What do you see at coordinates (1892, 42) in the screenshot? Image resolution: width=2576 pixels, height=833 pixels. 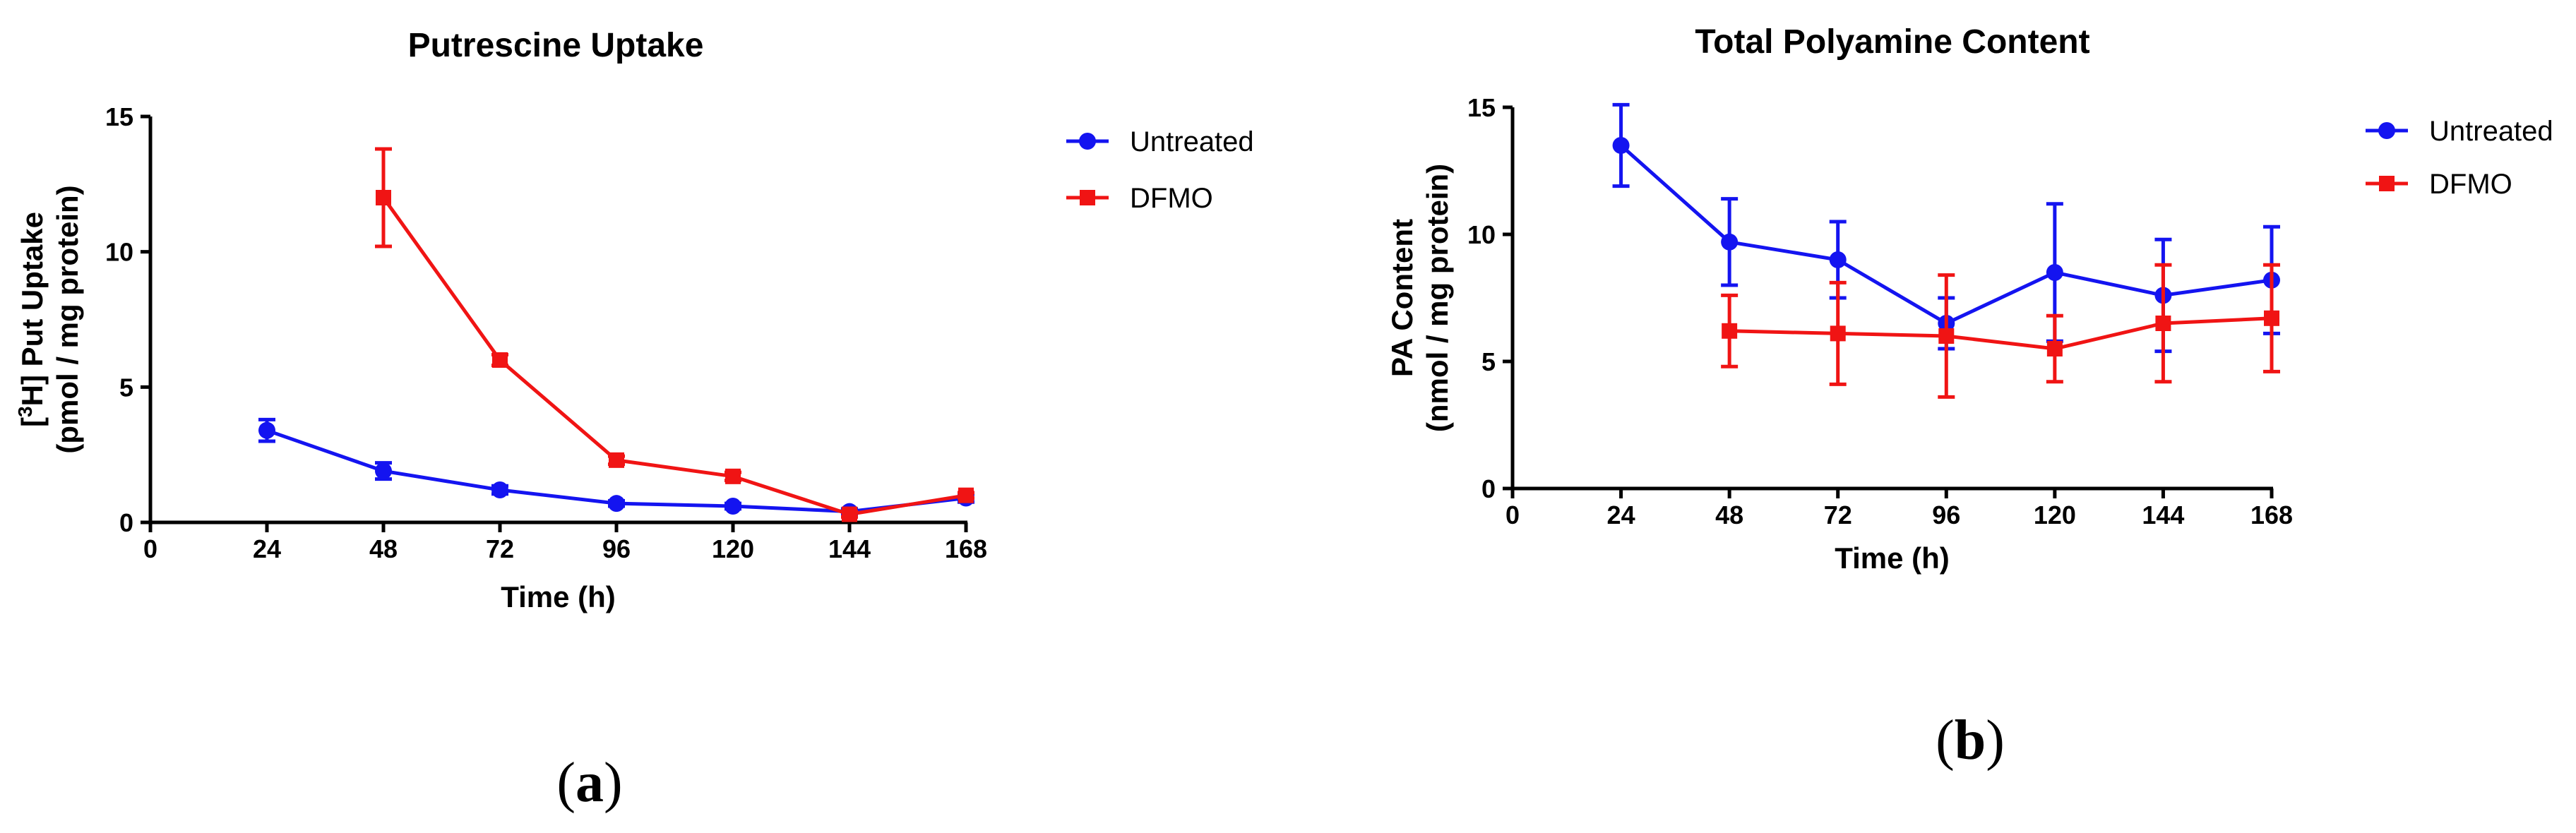 I see `chart-title: Total Polyamine Content` at bounding box center [1892, 42].